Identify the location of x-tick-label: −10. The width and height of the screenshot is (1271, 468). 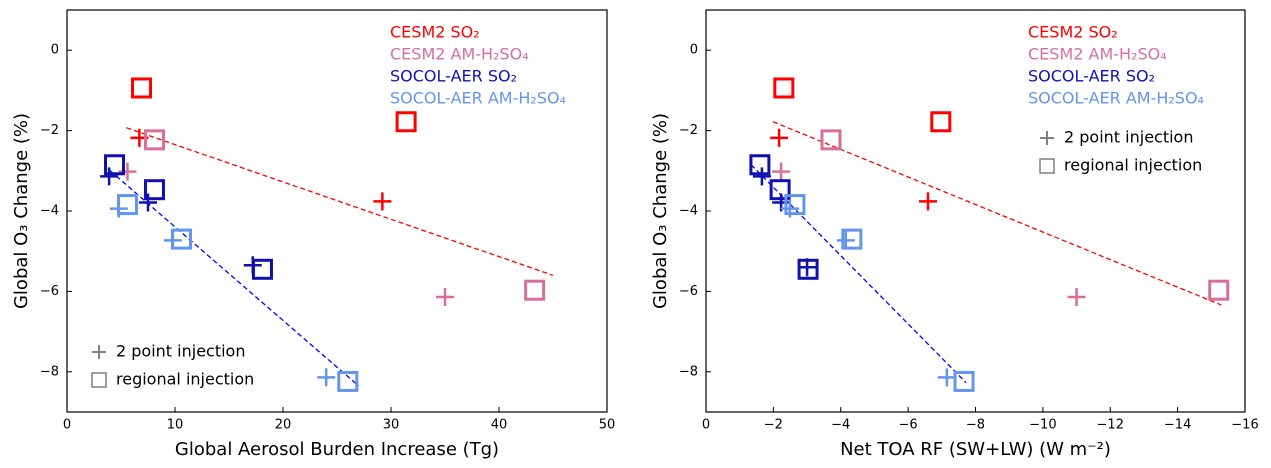
(1042, 425).